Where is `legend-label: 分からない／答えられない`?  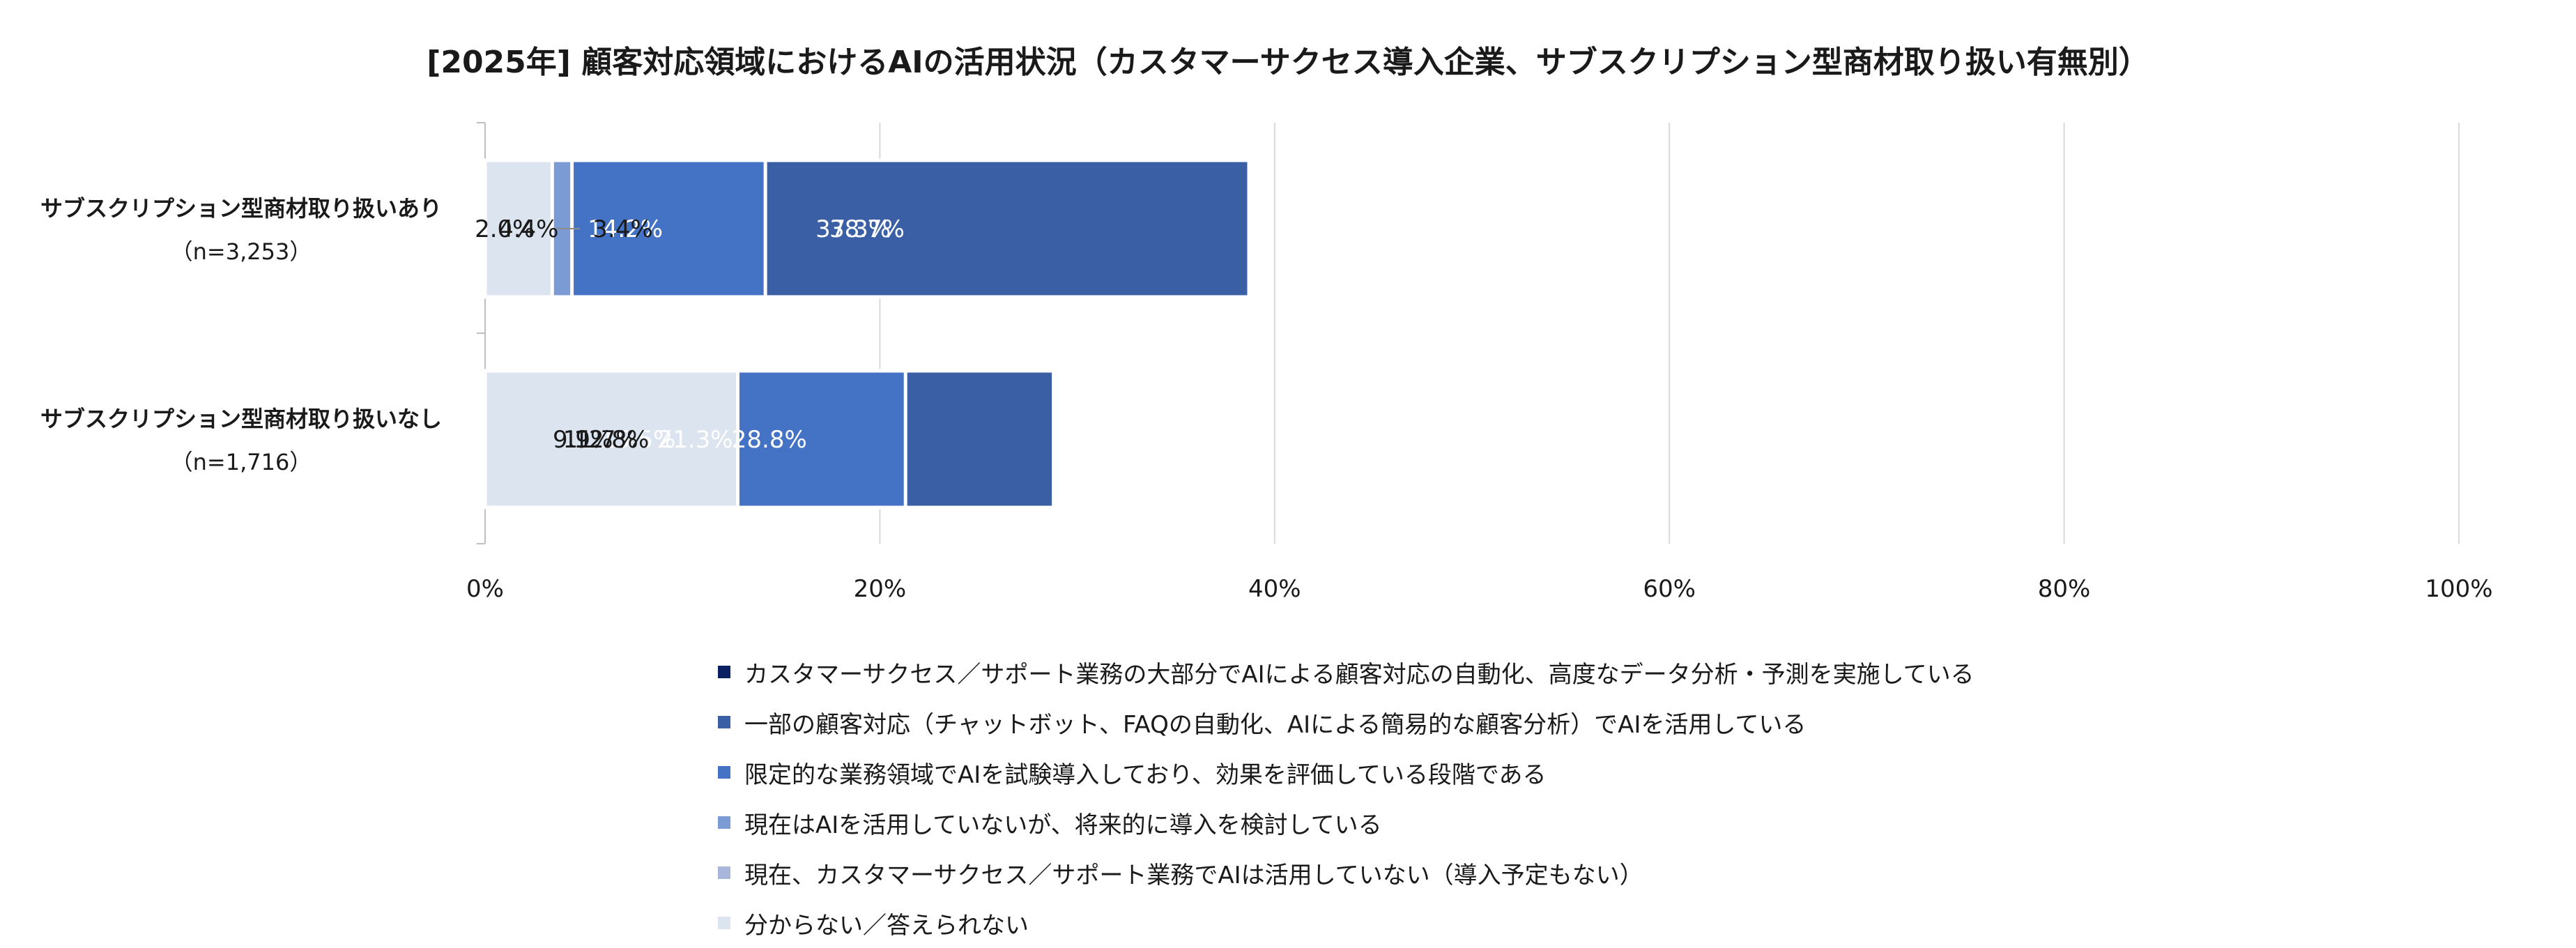
legend-label: 分からない／答えられない is located at coordinates (886, 925).